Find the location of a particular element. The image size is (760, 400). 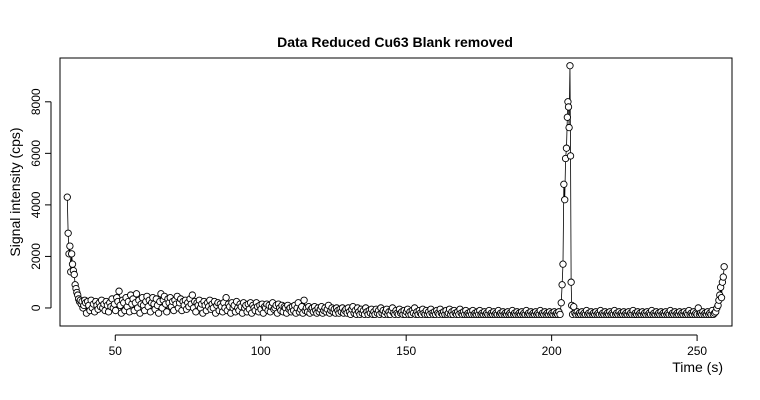

y-tick-label: 8000 is located at coordinates (36, 101).